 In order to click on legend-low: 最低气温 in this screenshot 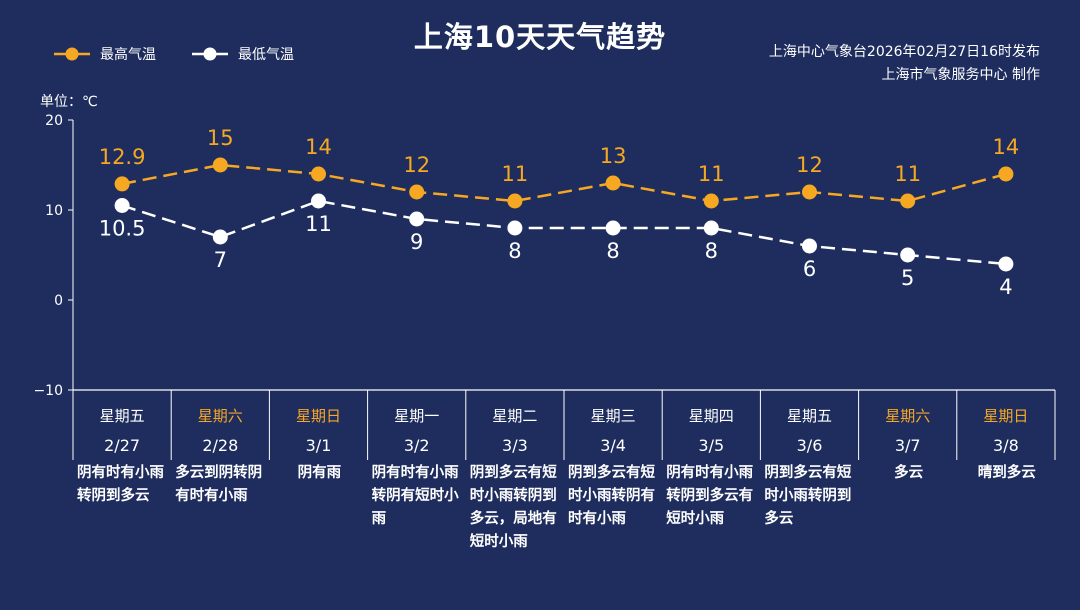, I will do `click(242, 54)`.